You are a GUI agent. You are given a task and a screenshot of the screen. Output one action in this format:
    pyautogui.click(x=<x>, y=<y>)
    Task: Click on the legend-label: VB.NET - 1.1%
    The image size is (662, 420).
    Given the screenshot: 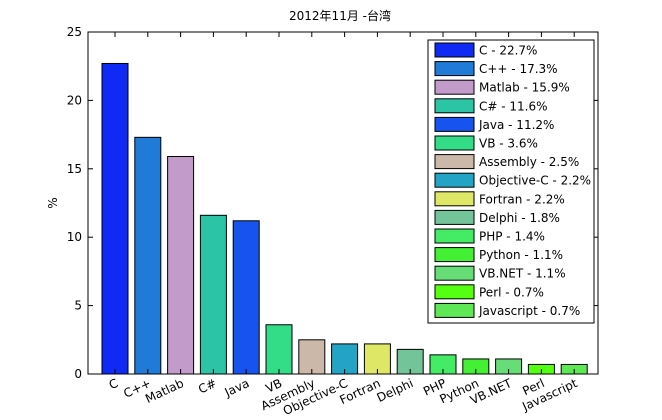 What is the action you would take?
    pyautogui.click(x=522, y=274)
    